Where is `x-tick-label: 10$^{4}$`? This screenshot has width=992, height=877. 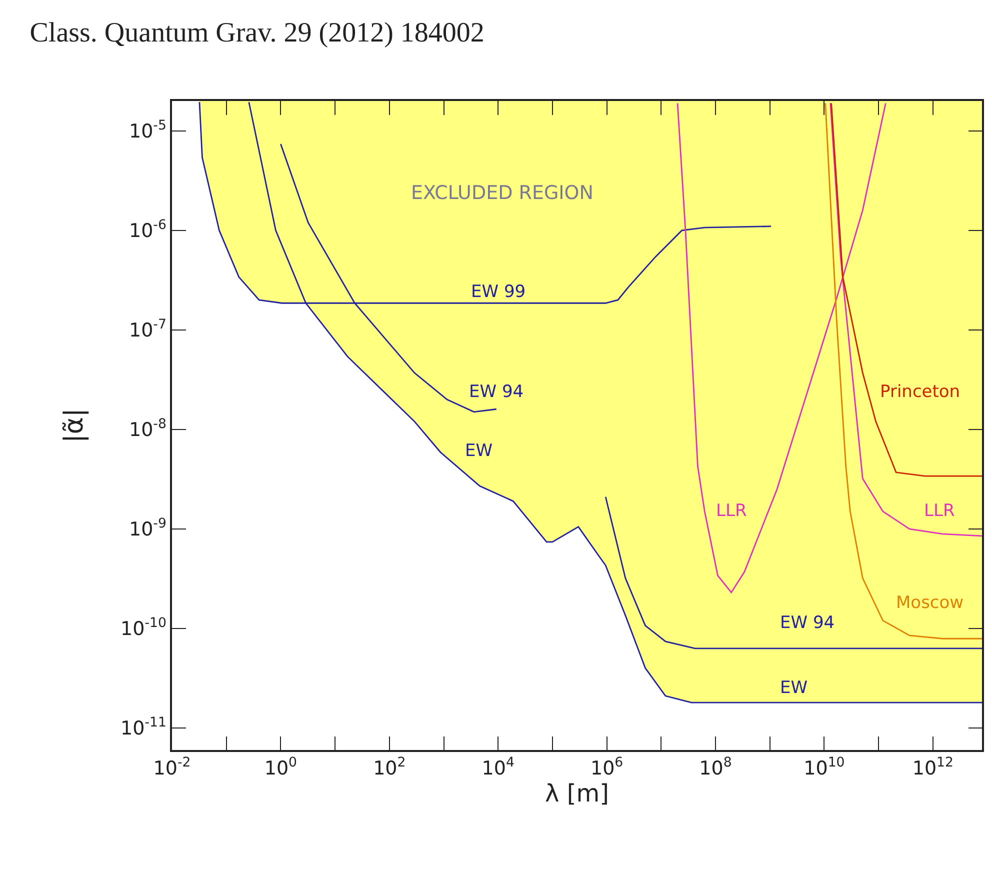 x-tick-label: 10$^{4}$ is located at coordinates (498, 768).